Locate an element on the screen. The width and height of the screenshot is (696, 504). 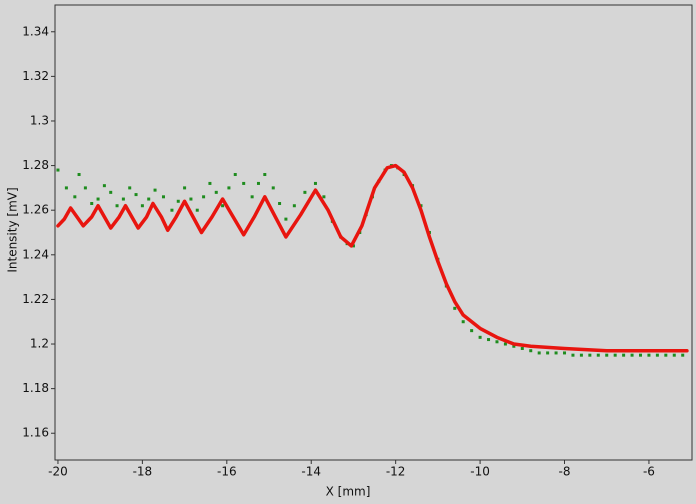
x-axis-label: X [mm] is located at coordinates (348, 492).